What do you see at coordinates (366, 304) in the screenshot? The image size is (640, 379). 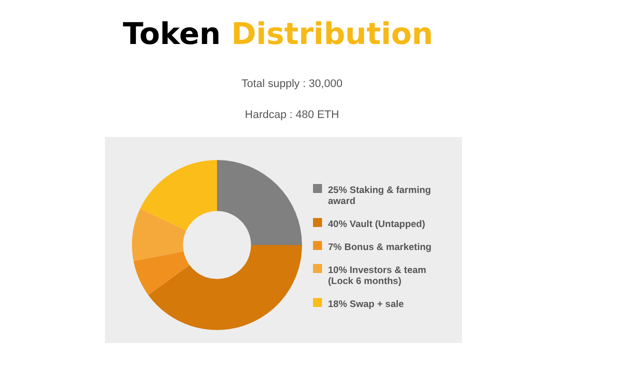 I see `legend-label: 18% Swap + sale` at bounding box center [366, 304].